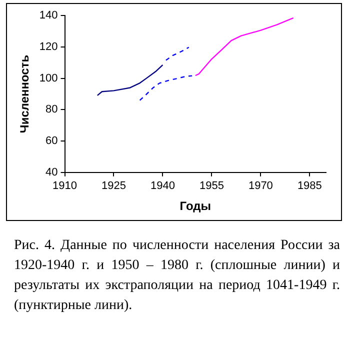 The image size is (348, 353). What do you see at coordinates (113, 186) in the screenshot?
I see `x-tick-label: 1925` at bounding box center [113, 186].